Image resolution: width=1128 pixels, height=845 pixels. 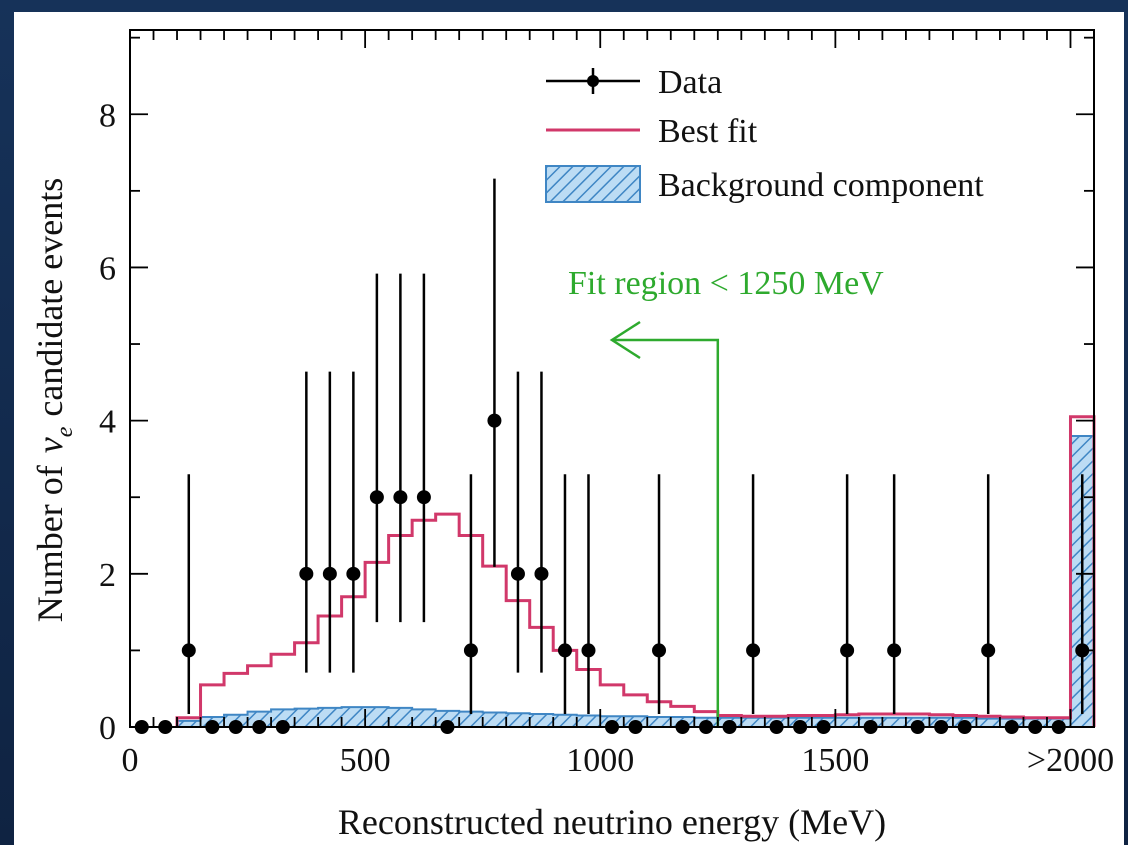 I want to click on y-axis-title-suffix: candidate events, so click(x=50, y=297).